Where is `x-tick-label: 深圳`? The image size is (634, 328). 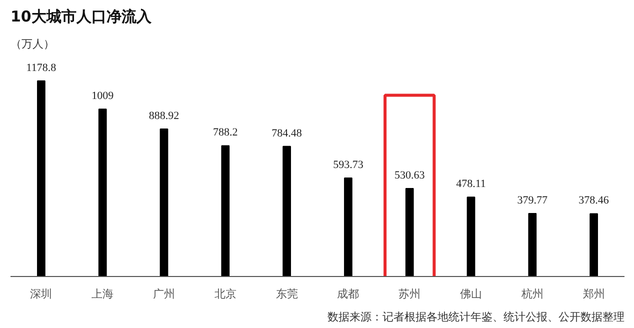
x-tick-label: 深圳 is located at coordinates (41, 294).